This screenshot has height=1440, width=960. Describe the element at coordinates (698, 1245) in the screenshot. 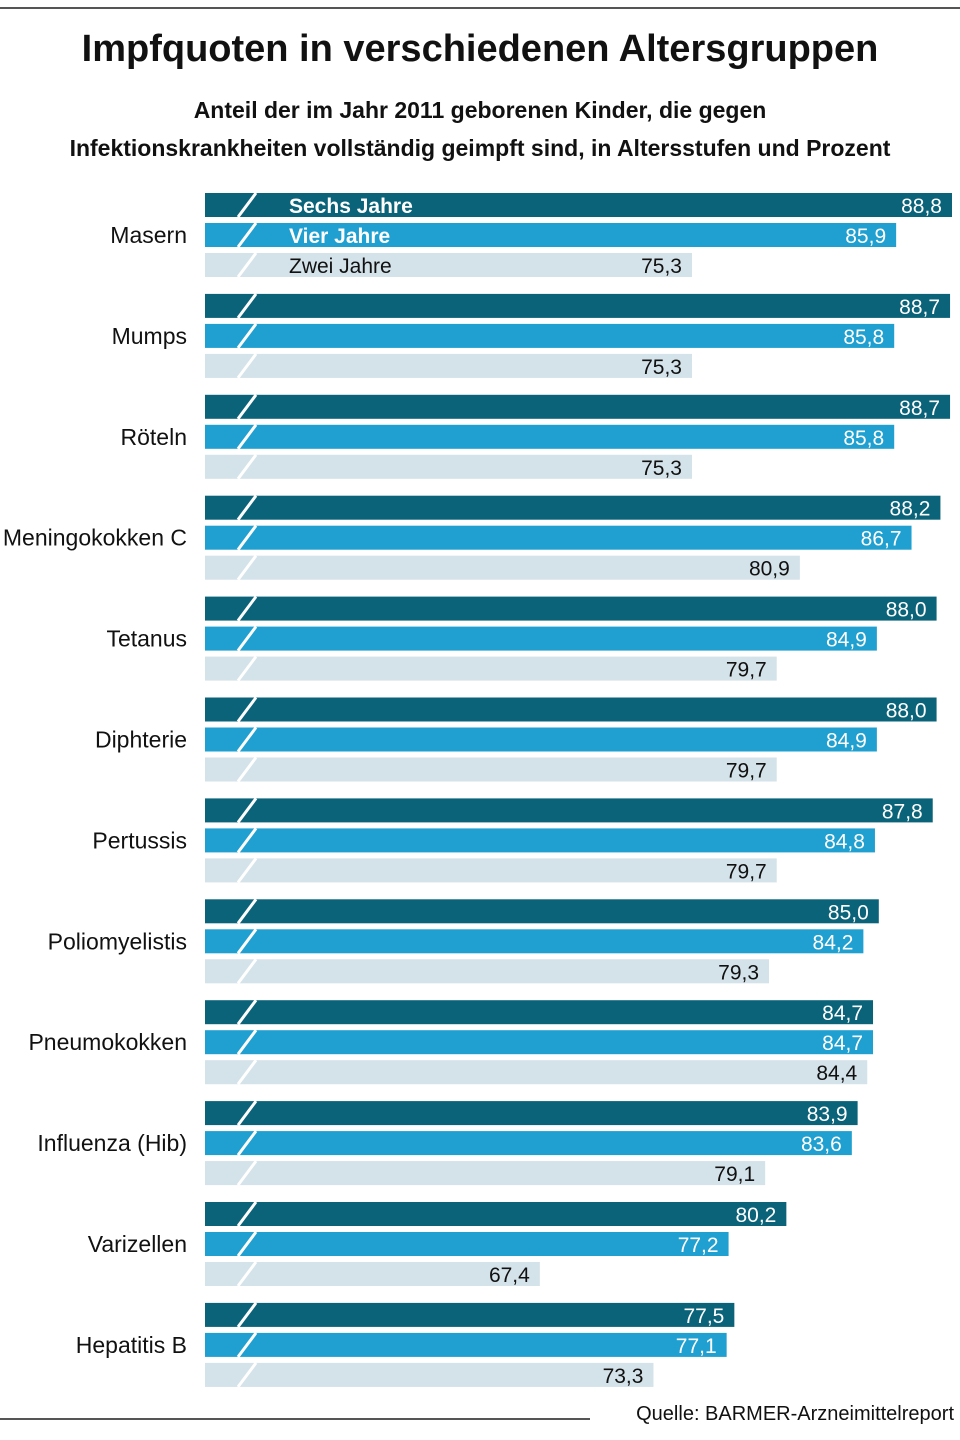

I see `data-label: 77,2` at that location.